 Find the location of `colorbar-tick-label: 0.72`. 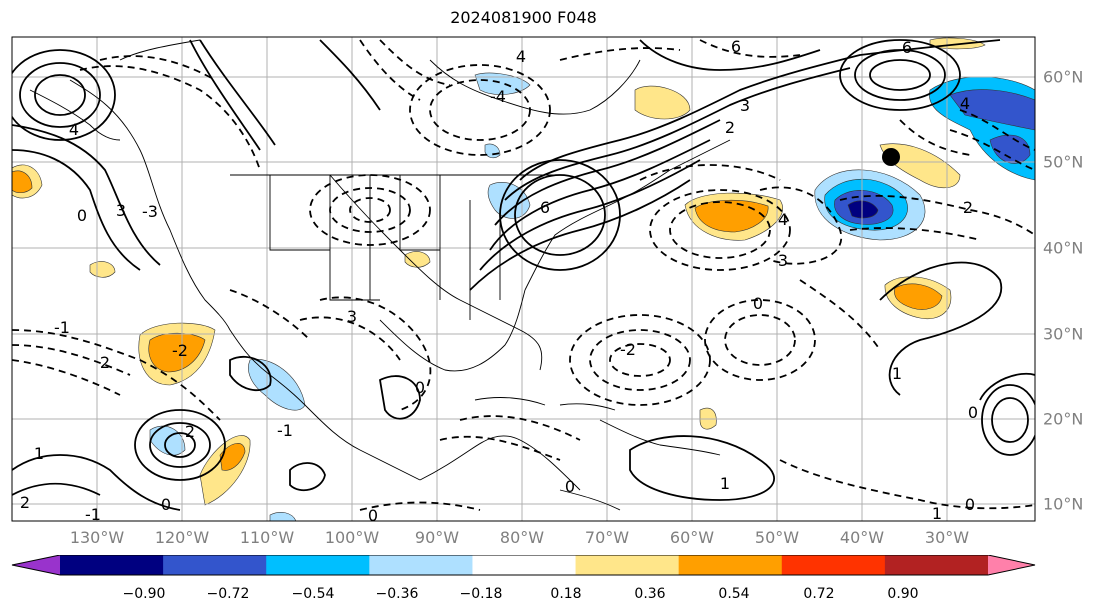

colorbar-tick-label: 0.72 is located at coordinates (819, 594).